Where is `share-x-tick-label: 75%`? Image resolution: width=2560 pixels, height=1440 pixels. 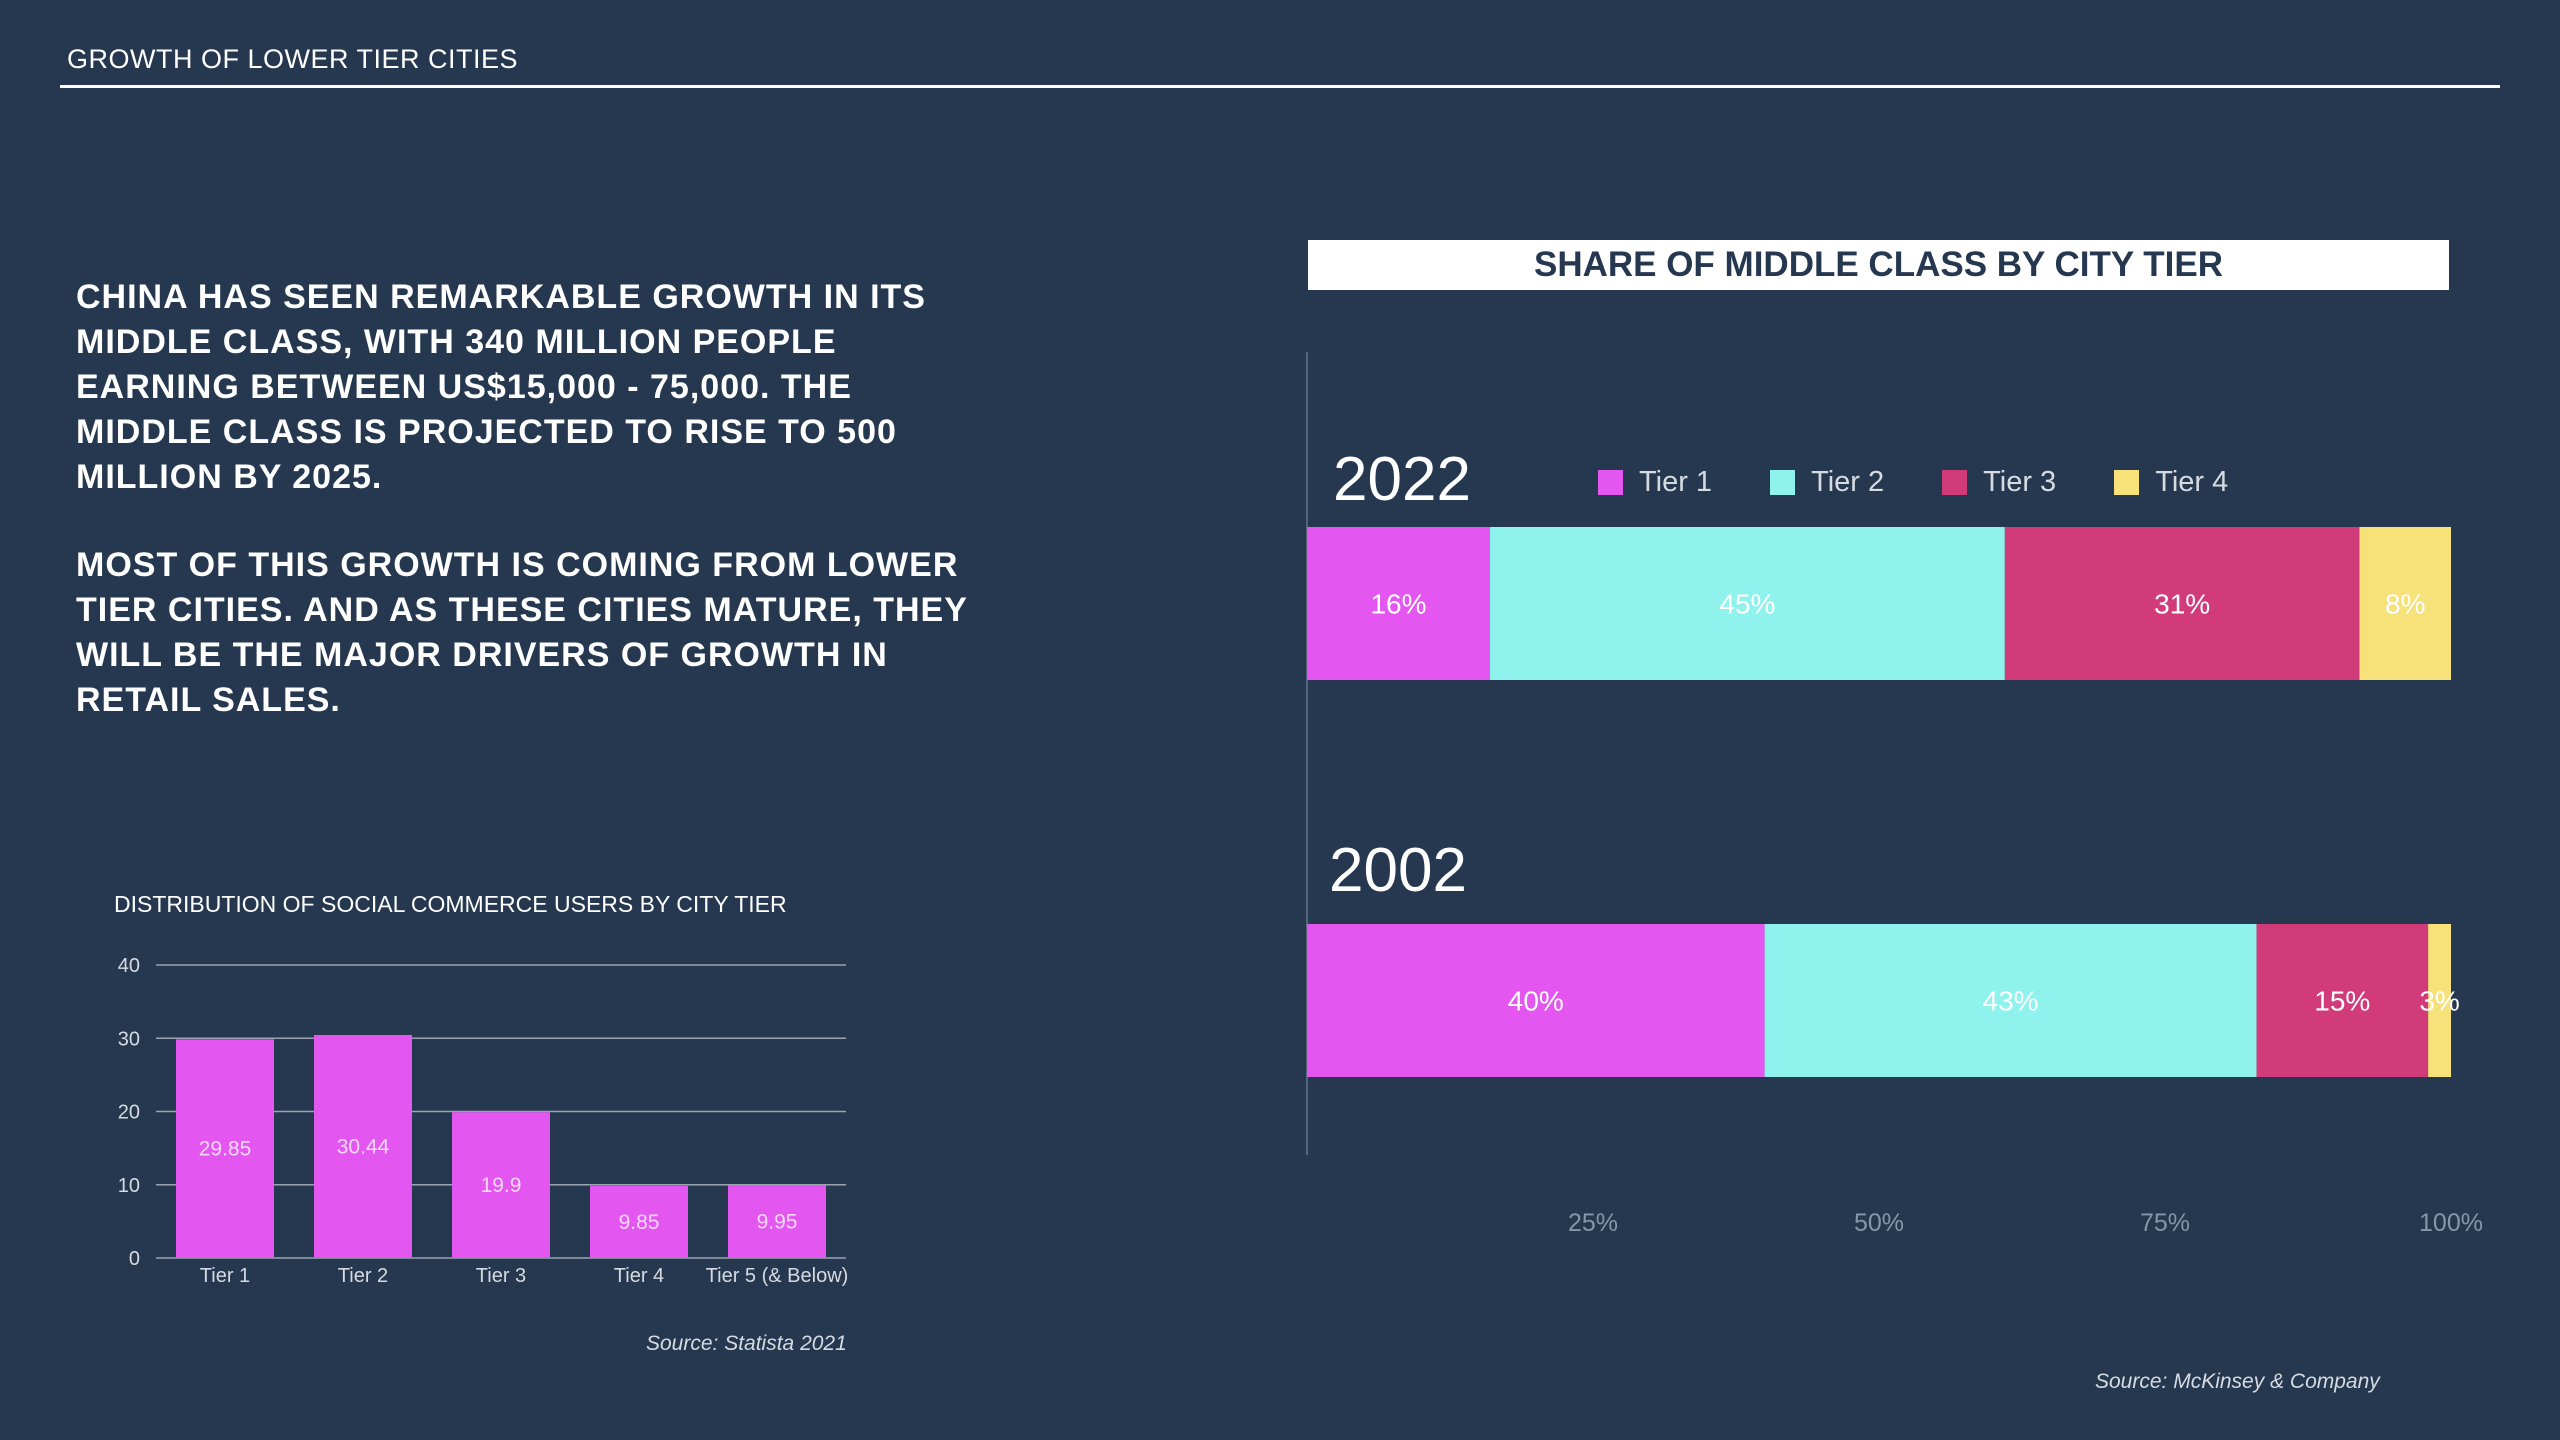
share-x-tick-label: 75% is located at coordinates (2165, 1223).